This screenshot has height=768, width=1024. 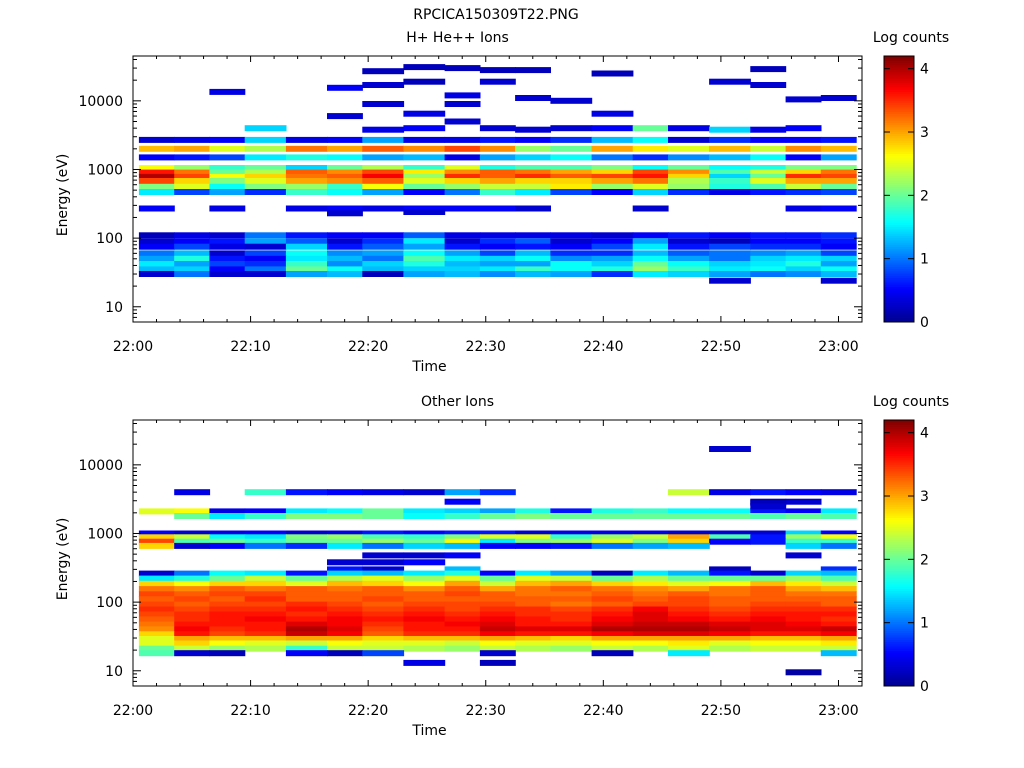 I want to click on y-tick-label: 10000, so click(x=100, y=466).